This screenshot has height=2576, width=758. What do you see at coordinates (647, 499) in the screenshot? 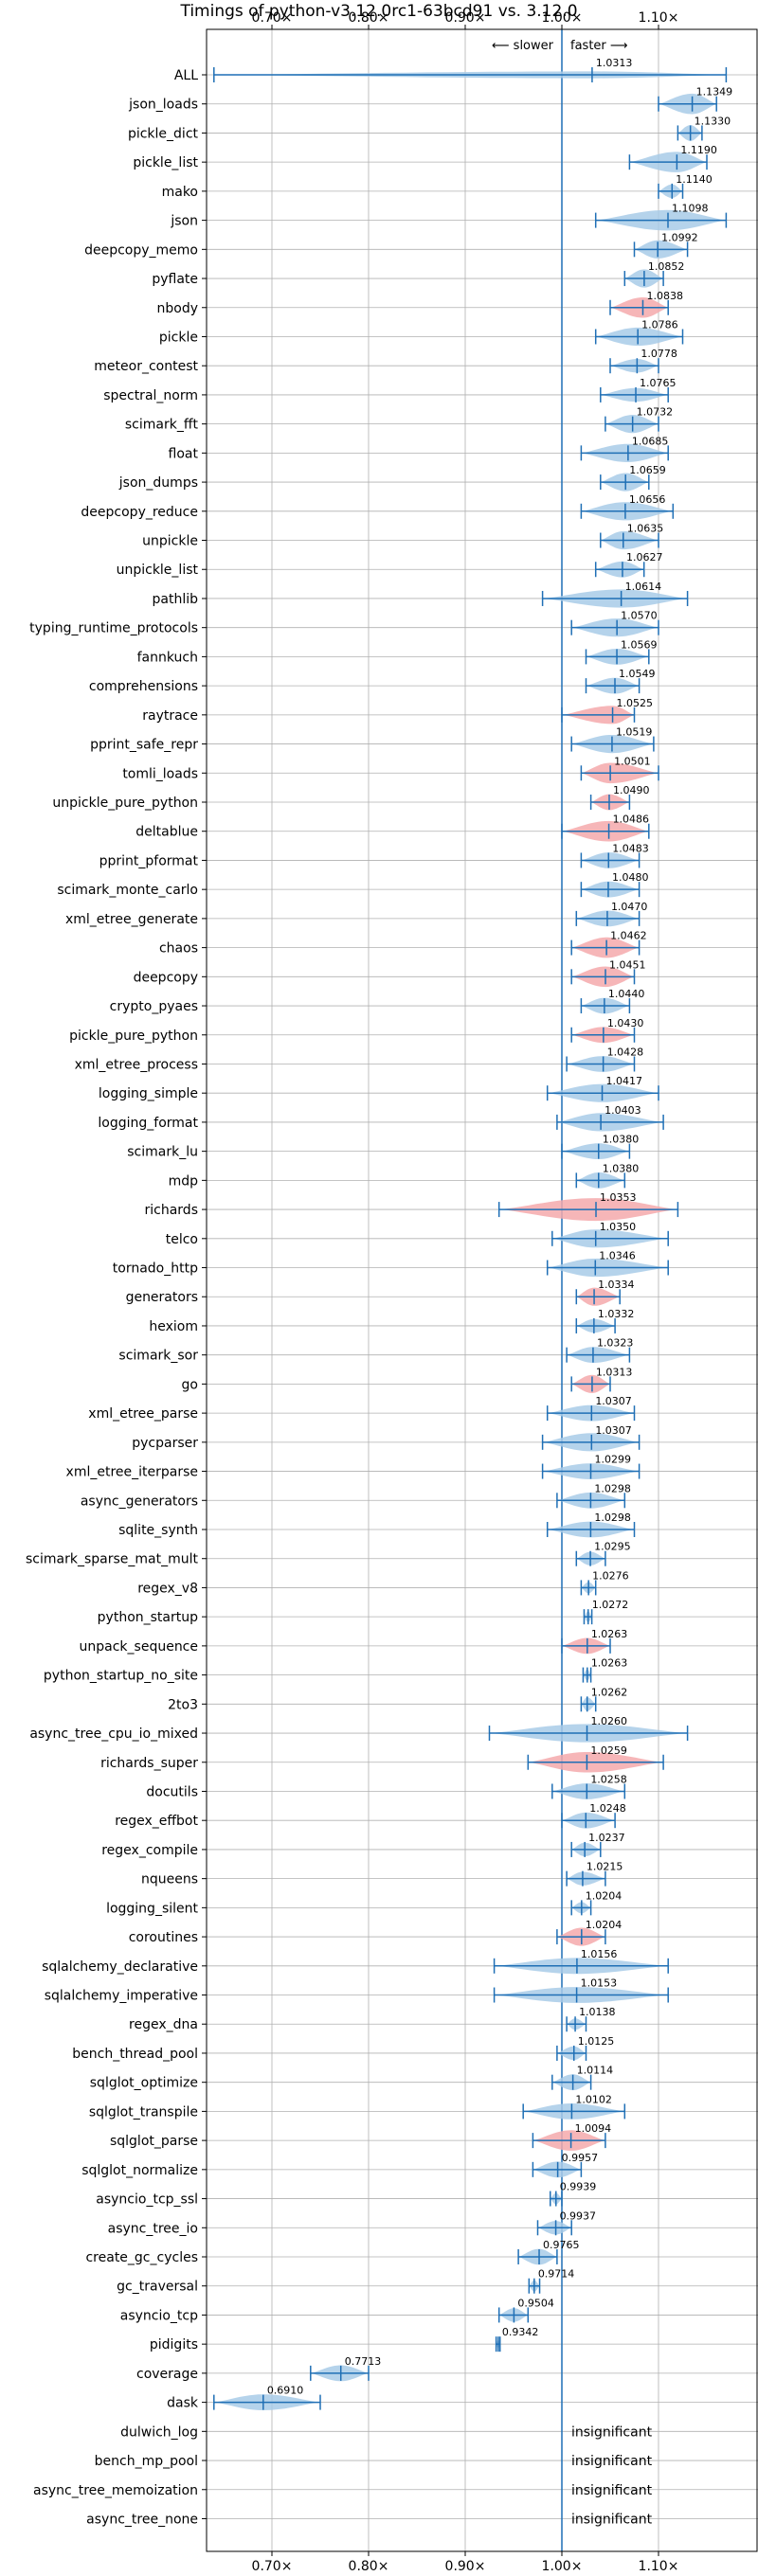
I see `value-label: 1.0656` at bounding box center [647, 499].